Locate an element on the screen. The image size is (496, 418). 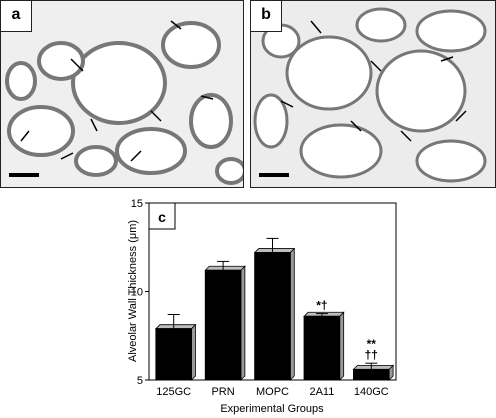
bar-side-125gc is located at coordinates (193, 352).